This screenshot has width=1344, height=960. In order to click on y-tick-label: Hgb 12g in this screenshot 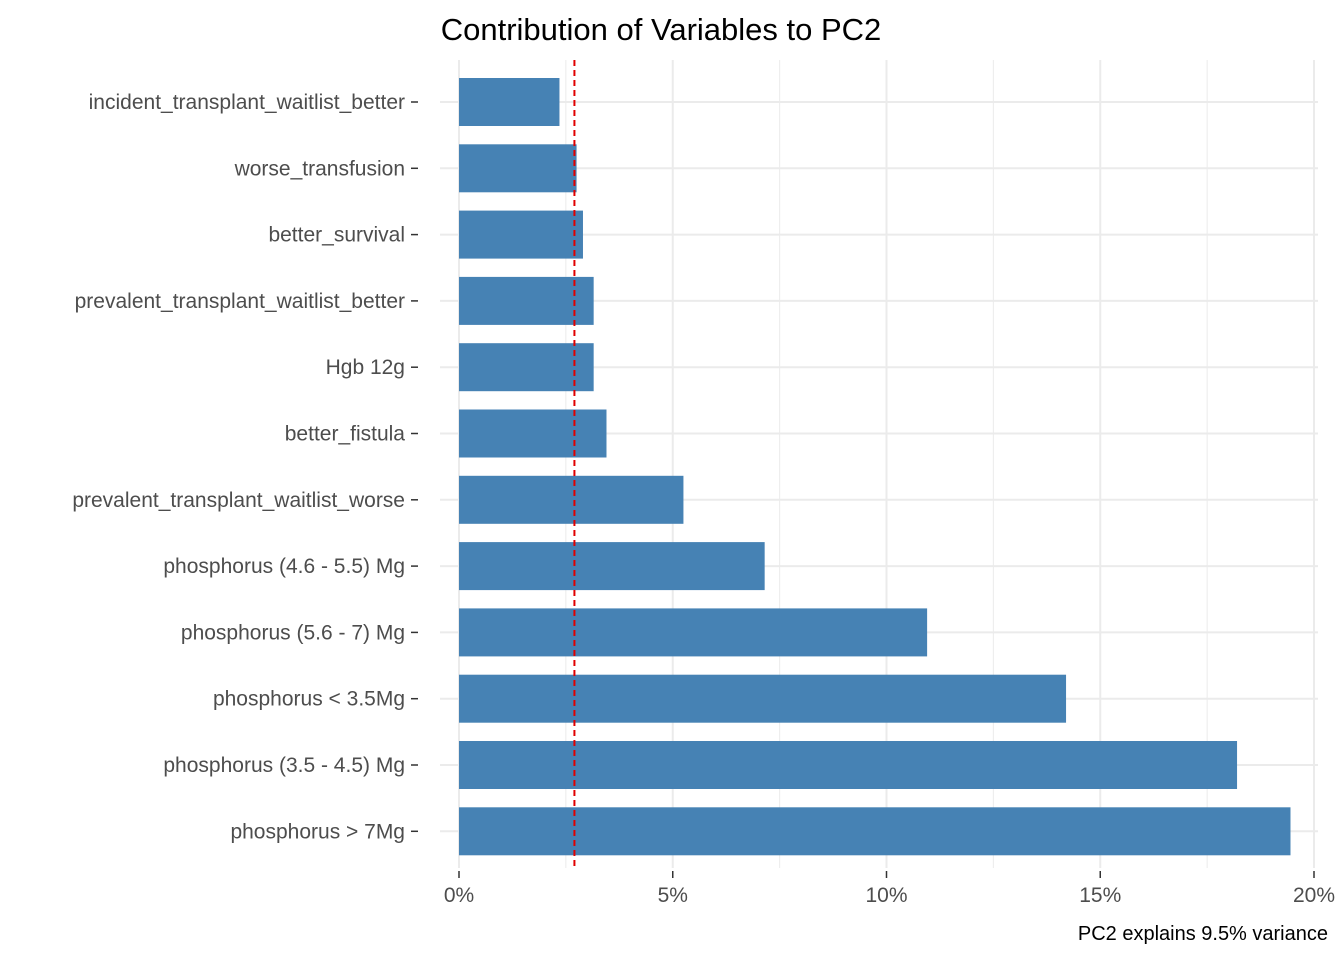, I will do `click(365, 367)`.